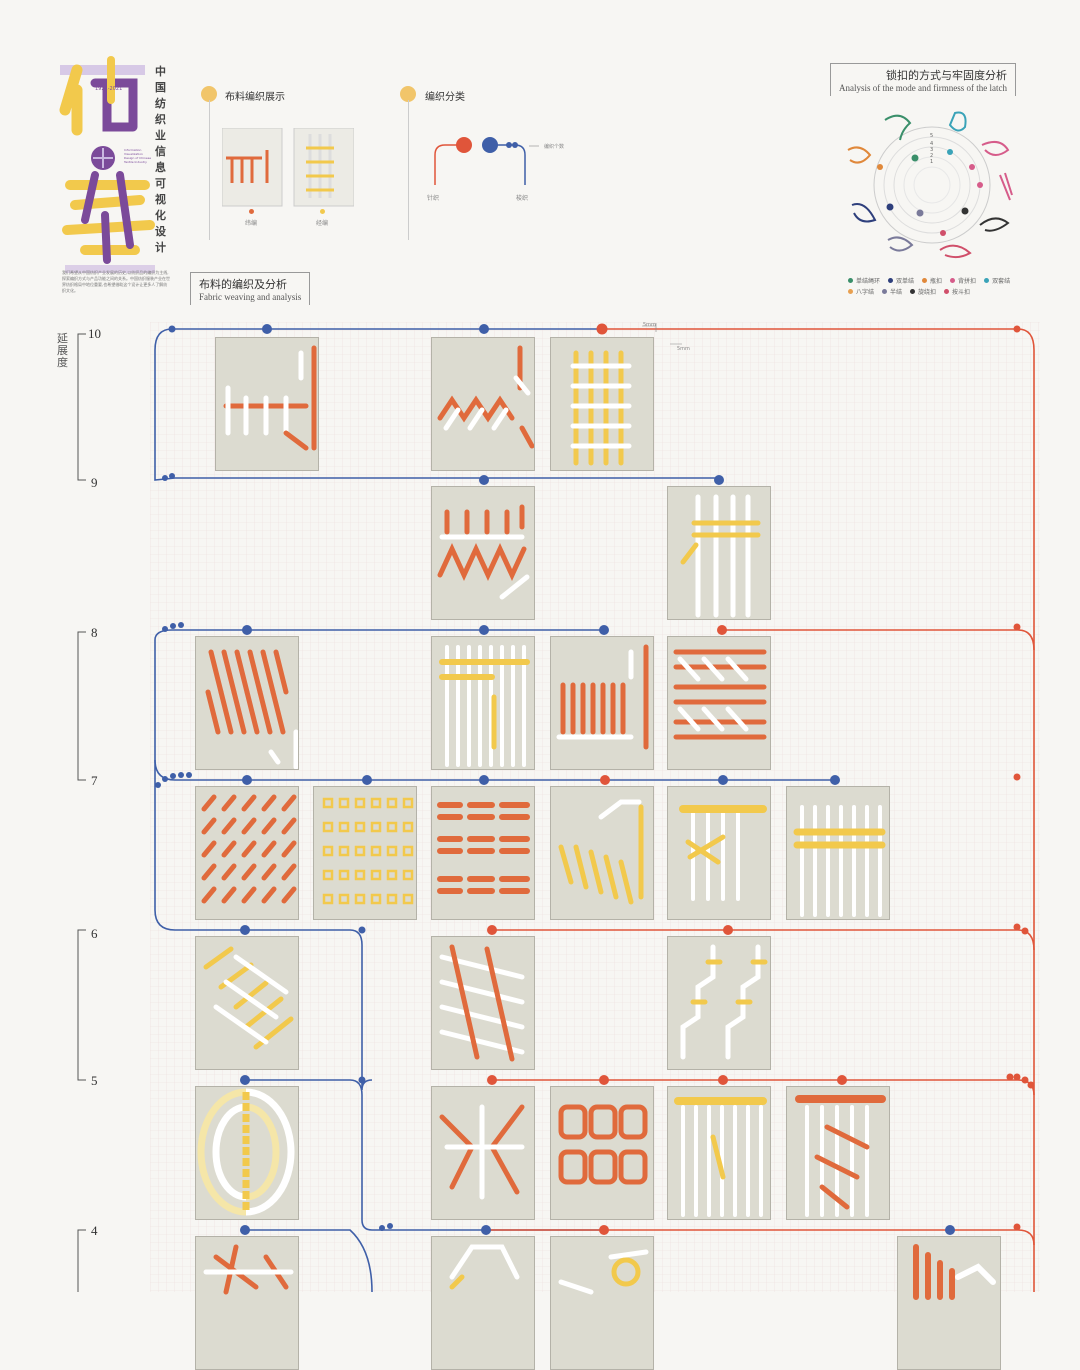 The height and width of the screenshot is (1370, 1080). What do you see at coordinates (997, 280) in the screenshot?
I see `legend-item: 双套结` at bounding box center [997, 280].